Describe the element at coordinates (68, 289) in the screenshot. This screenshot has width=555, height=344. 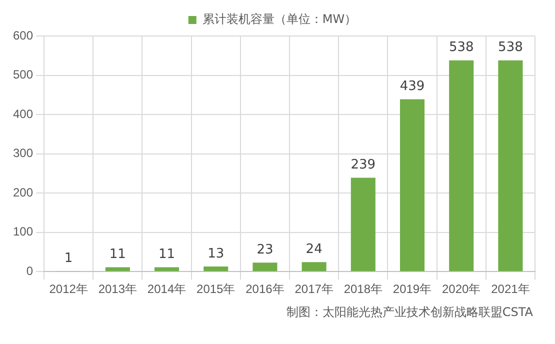
I see `x-tick-label: 2012年` at that location.